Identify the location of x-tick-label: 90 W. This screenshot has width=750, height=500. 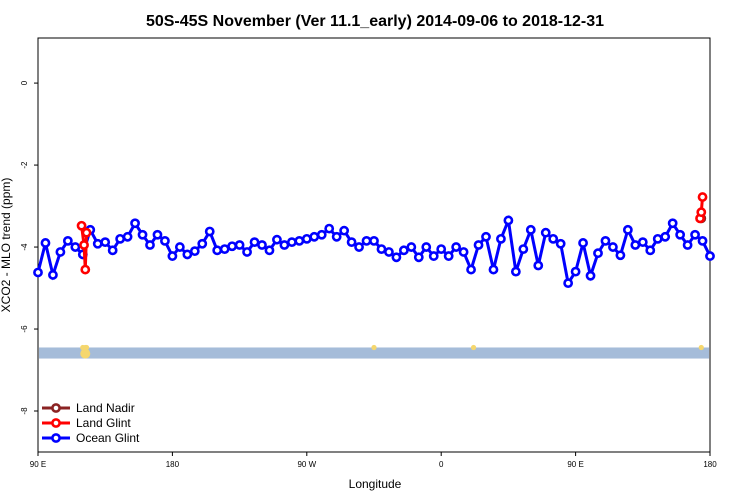
(306, 464).